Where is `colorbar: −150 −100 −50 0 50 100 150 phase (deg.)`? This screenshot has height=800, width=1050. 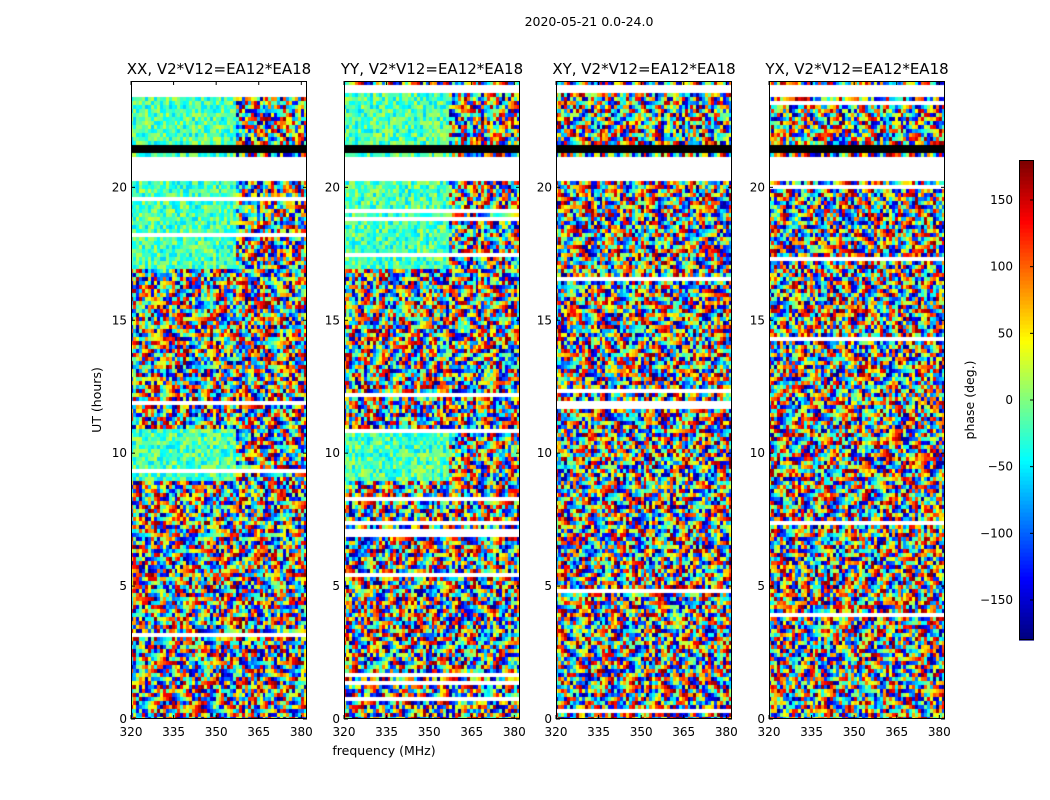 colorbar: −150 −100 −50 0 50 100 150 phase (deg.) is located at coordinates (998, 400).